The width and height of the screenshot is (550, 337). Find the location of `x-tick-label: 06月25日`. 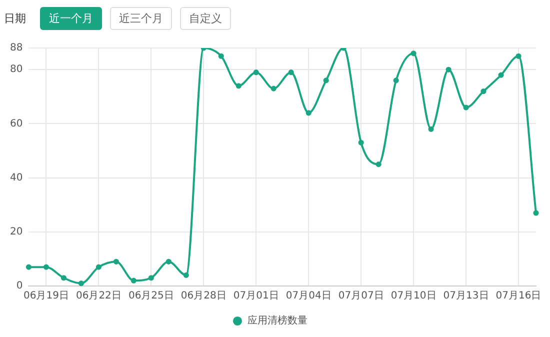

x-tick-label: 06月25日 is located at coordinates (151, 296).